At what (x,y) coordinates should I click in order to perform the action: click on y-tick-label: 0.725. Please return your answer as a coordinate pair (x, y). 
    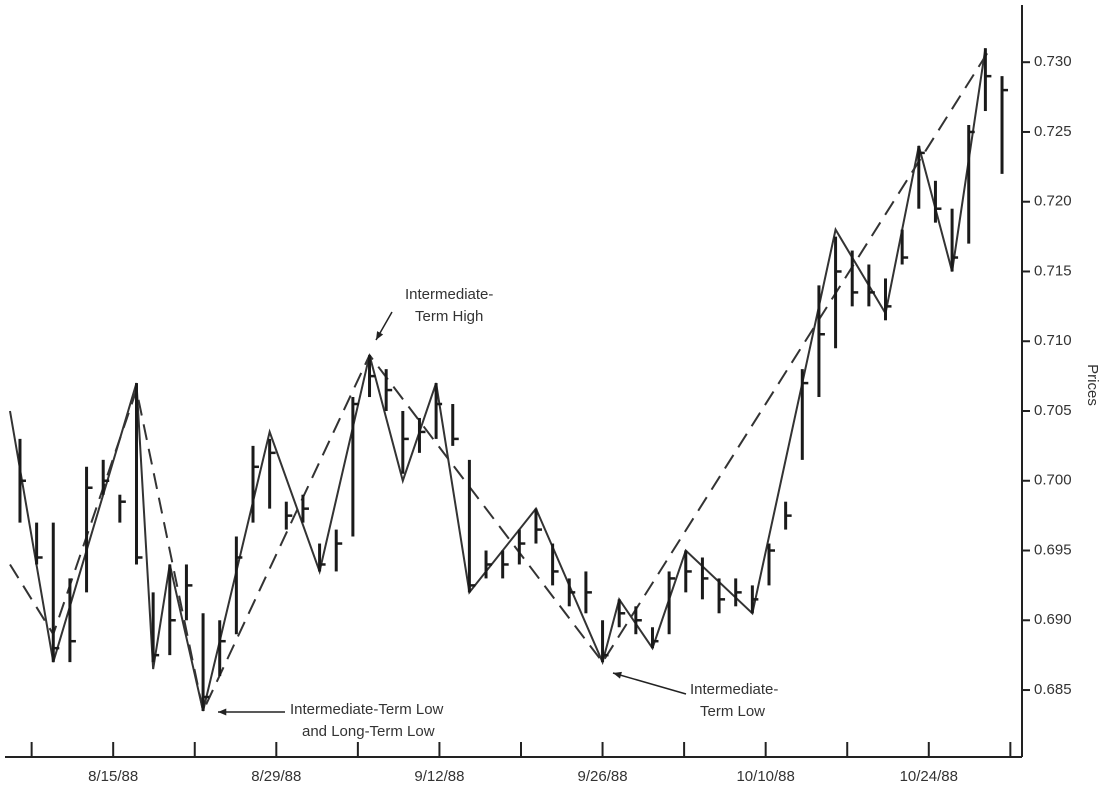
    Looking at the image, I should click on (1053, 131).